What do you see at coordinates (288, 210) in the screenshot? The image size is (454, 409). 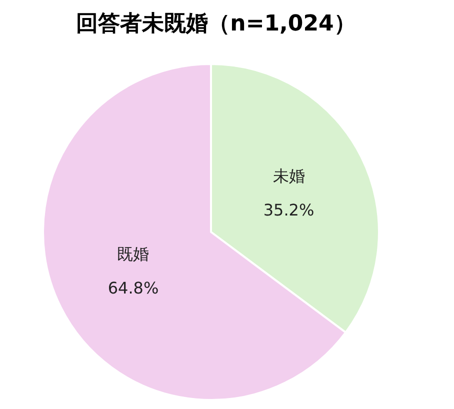 I see `data-label: 35.2%` at bounding box center [288, 210].